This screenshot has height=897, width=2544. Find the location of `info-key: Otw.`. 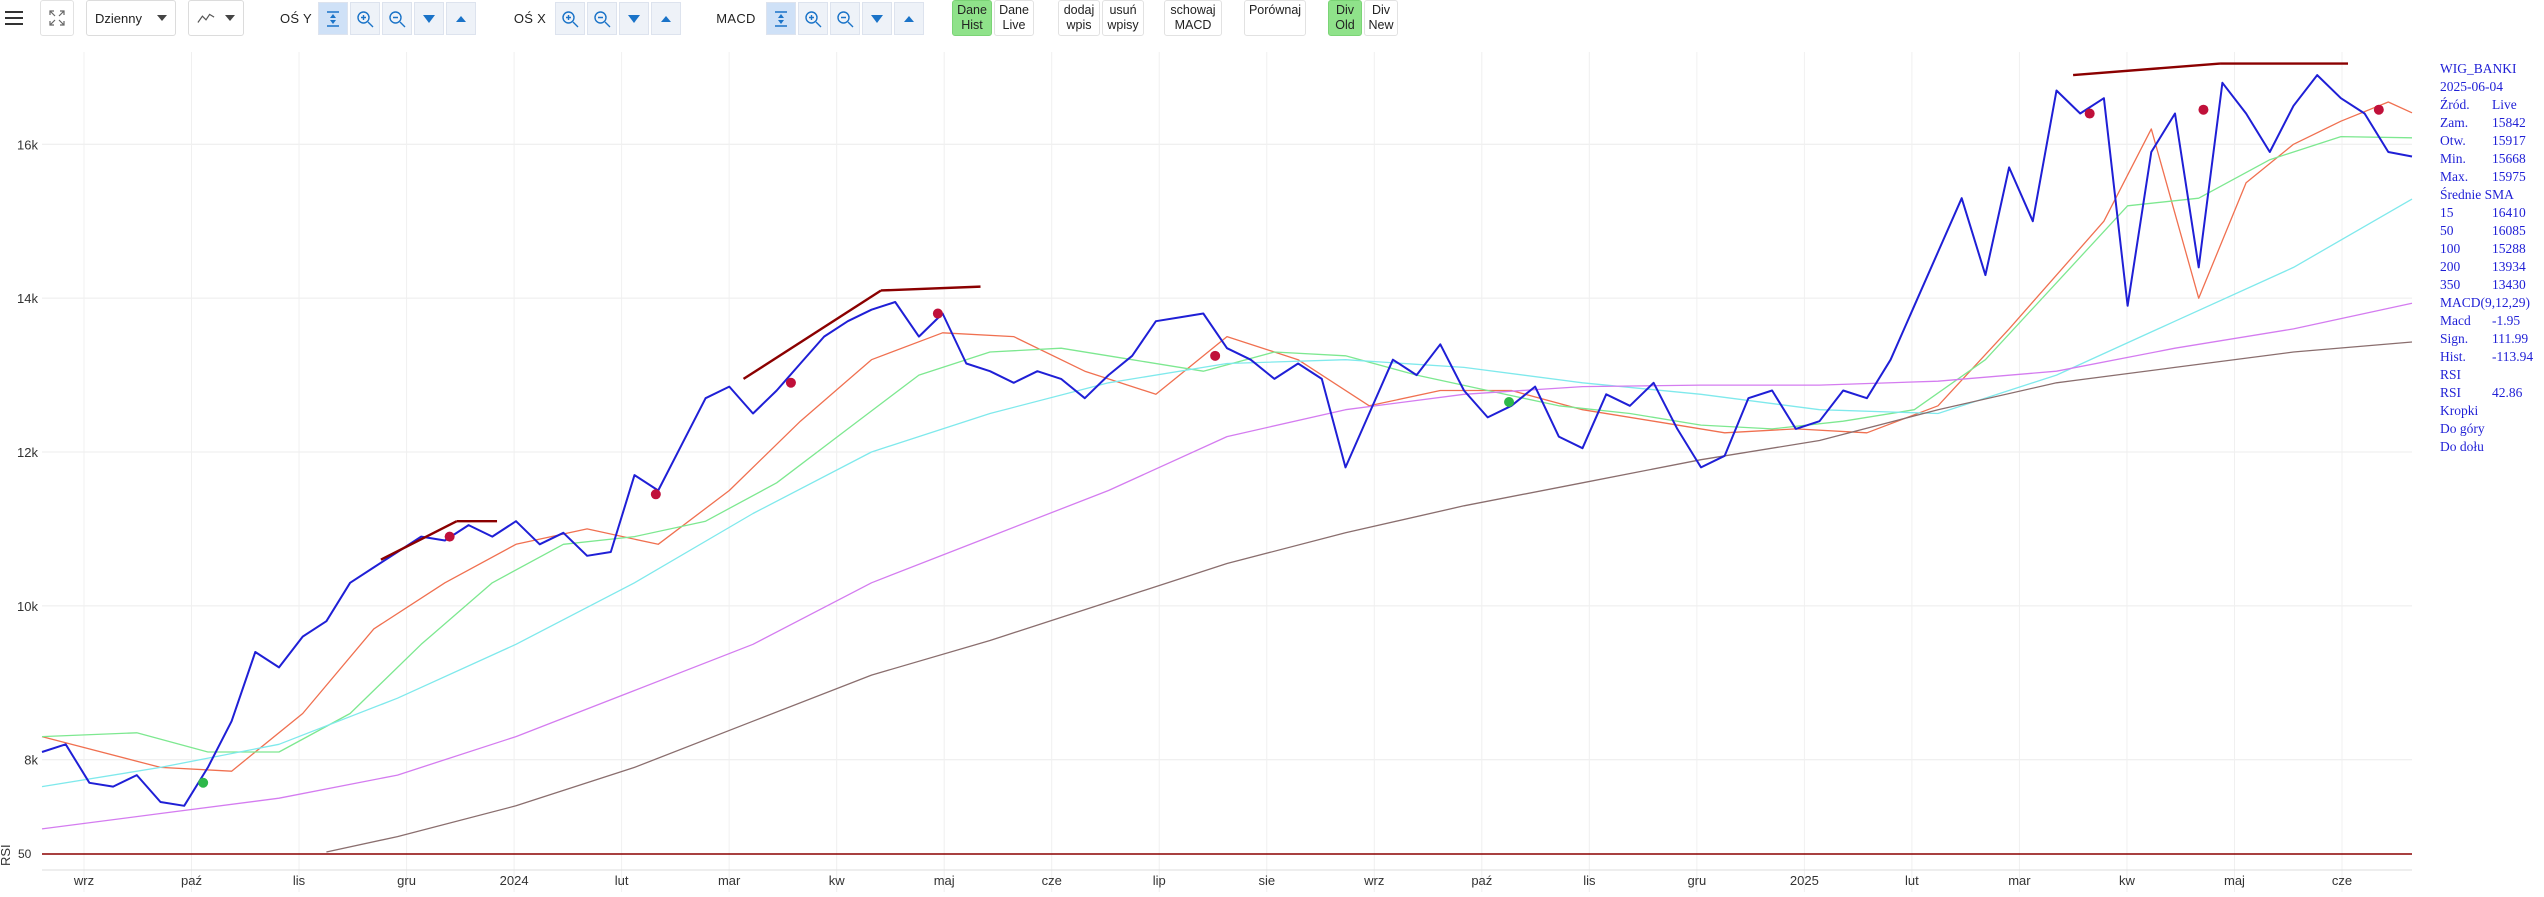

info-key: Otw. is located at coordinates (2453, 140).